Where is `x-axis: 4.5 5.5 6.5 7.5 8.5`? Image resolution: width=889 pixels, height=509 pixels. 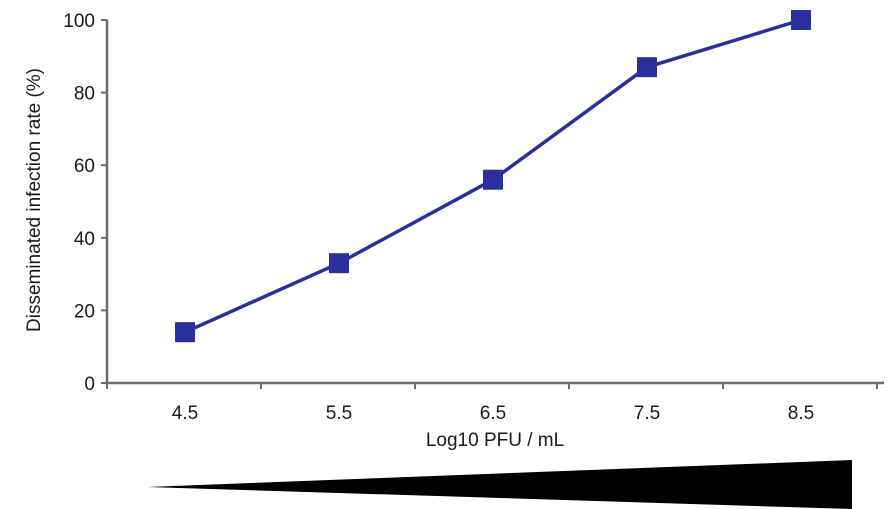 x-axis: 4.5 5.5 6.5 7.5 8.5 is located at coordinates (495, 402).